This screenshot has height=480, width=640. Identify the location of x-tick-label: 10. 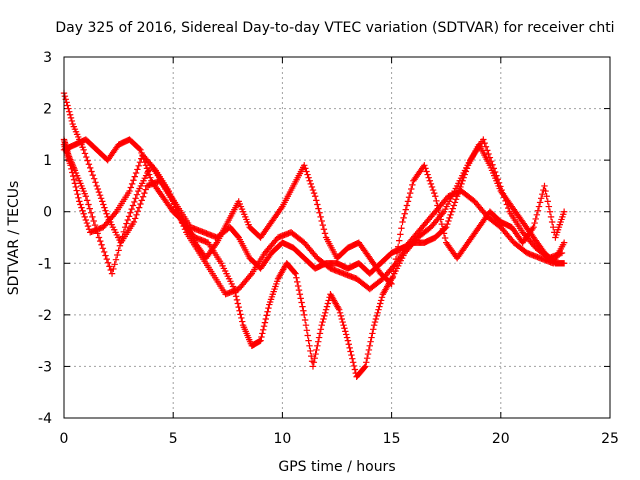
(282, 439).